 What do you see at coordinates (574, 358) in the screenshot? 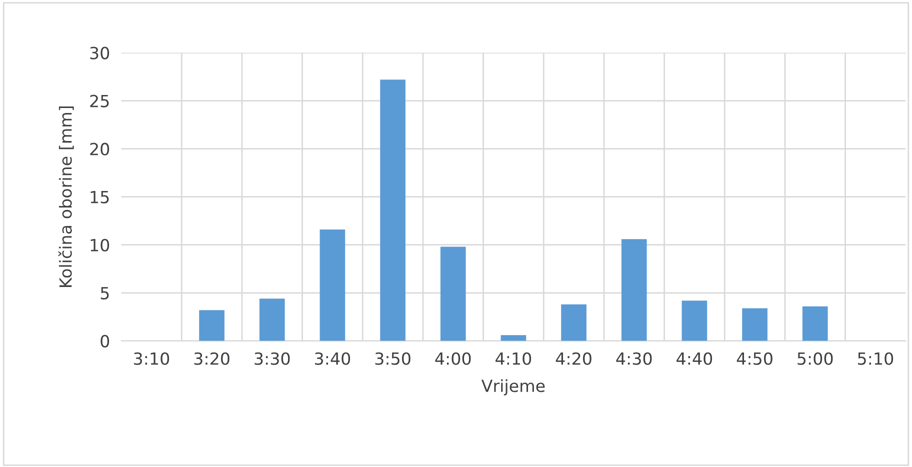
I see `x-tick-label: 4:20` at bounding box center [574, 358].